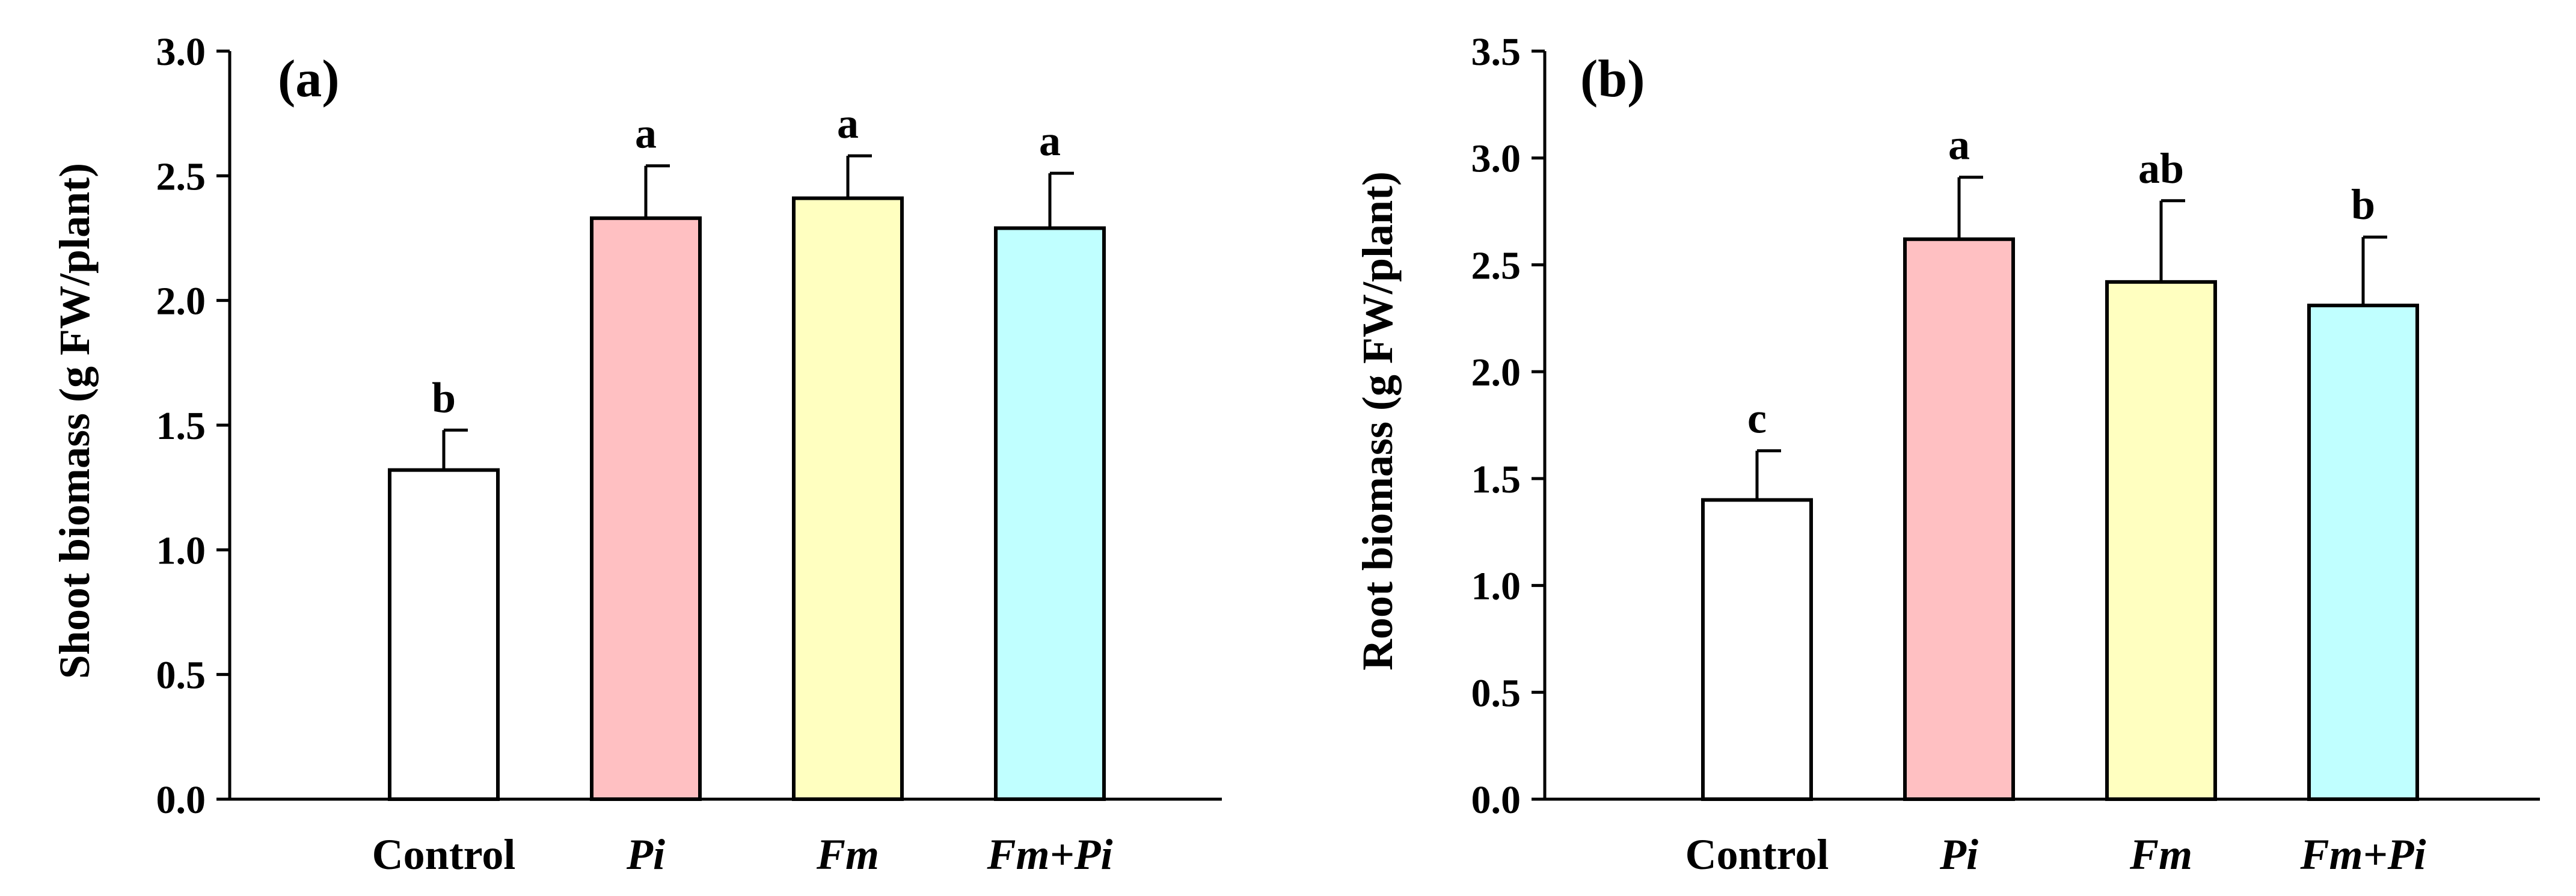 The height and width of the screenshot is (896, 2576). What do you see at coordinates (1496, 52) in the screenshot?
I see `y-tick-label: 3.5` at bounding box center [1496, 52].